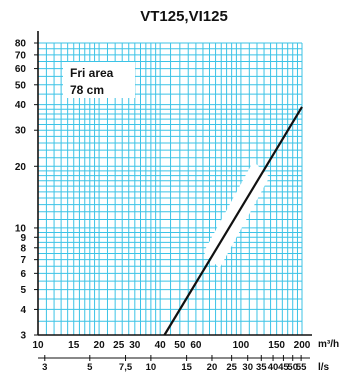 The image size is (345, 378). I want to click on ls-tick-label: 15, so click(186, 367).